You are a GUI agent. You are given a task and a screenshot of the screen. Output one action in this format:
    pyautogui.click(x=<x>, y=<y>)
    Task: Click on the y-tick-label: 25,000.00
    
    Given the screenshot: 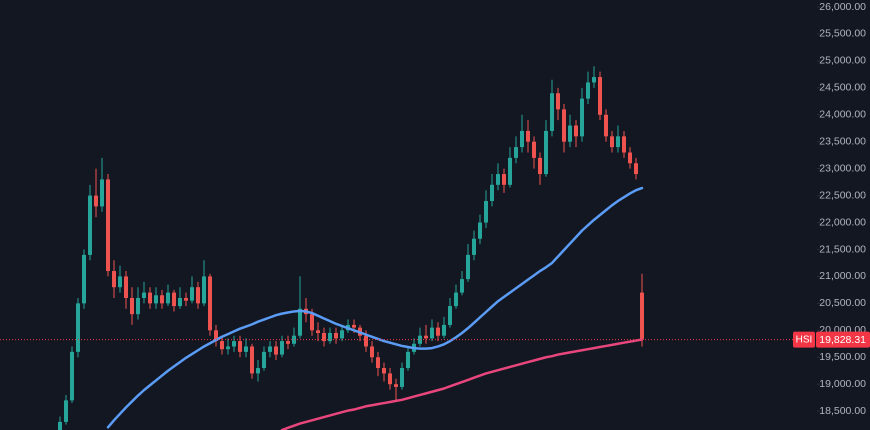 What is the action you would take?
    pyautogui.click(x=842, y=61)
    